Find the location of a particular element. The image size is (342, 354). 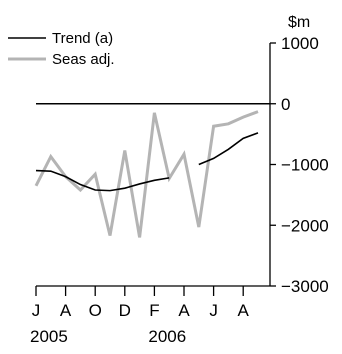

x-tick-label: O is located at coordinates (95, 310).